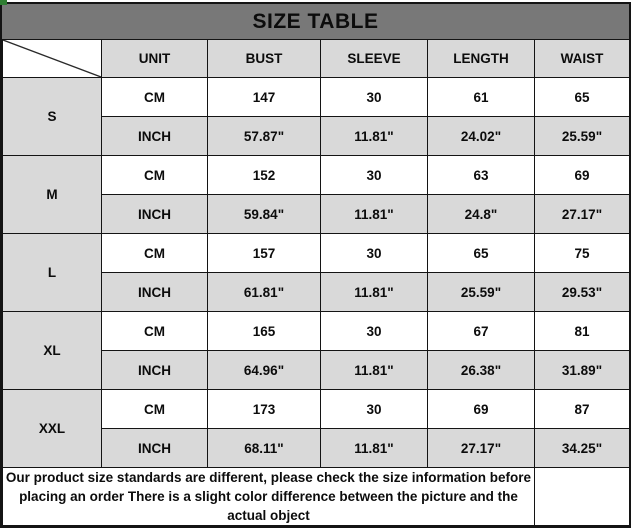  Describe the element at coordinates (481, 175) in the screenshot. I see `cell-m-cm-length: 63` at that location.